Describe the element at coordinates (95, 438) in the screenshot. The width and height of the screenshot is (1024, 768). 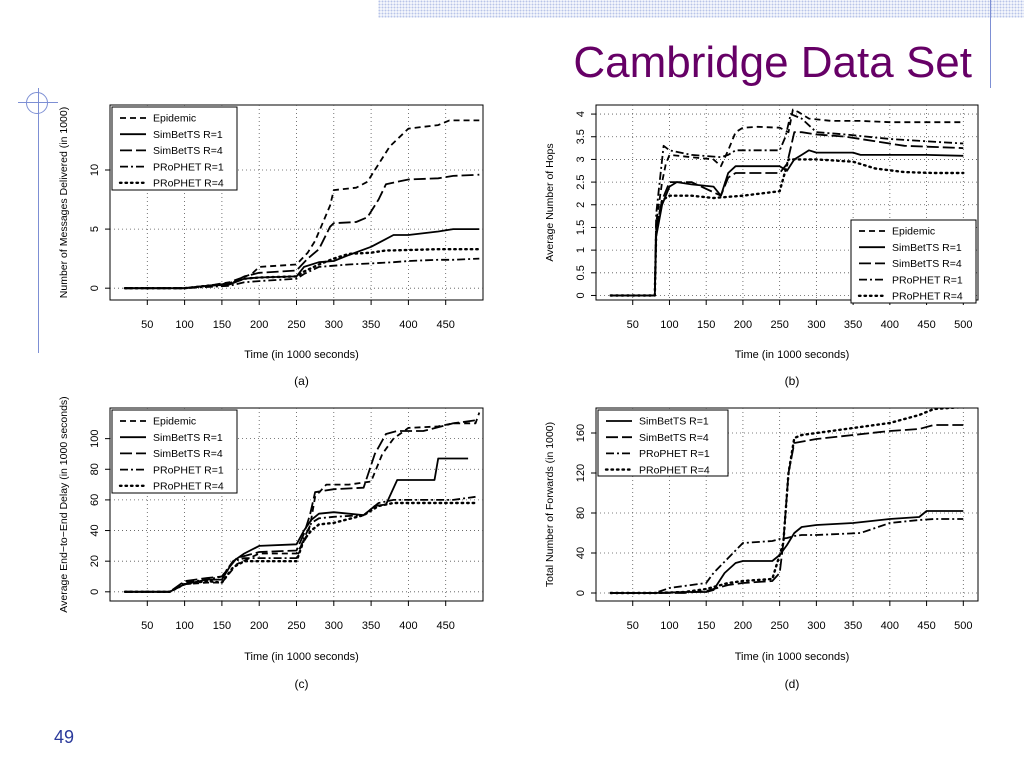
I see `y-tick-label: 100` at that location.